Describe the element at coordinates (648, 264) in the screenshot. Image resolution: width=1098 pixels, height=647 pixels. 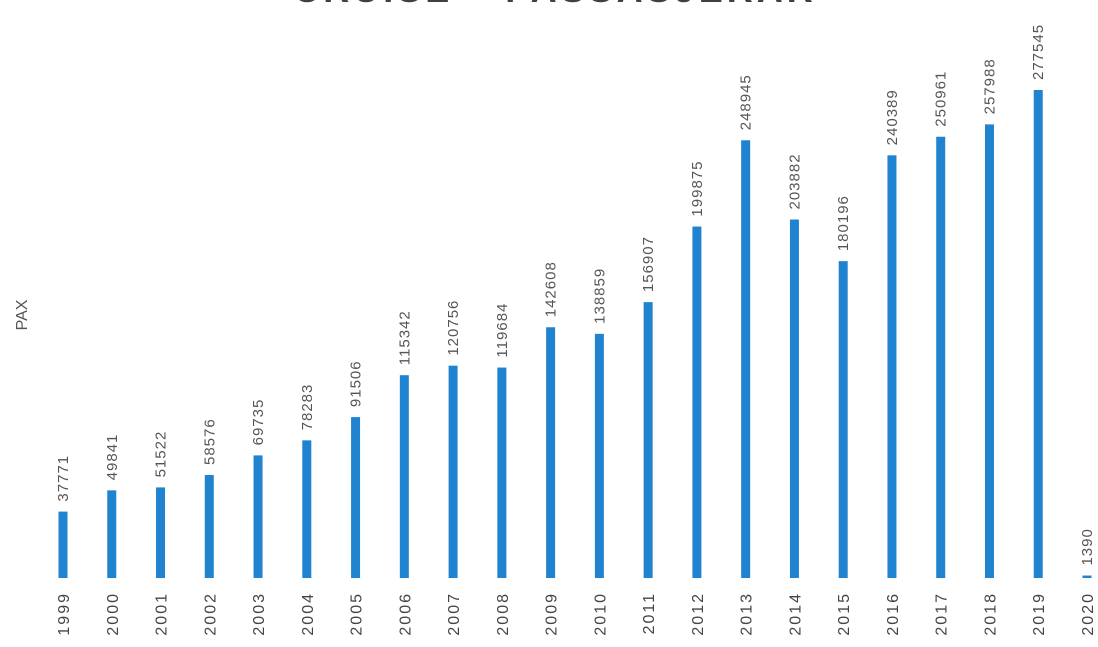
I see `data-label: 156907` at that location.